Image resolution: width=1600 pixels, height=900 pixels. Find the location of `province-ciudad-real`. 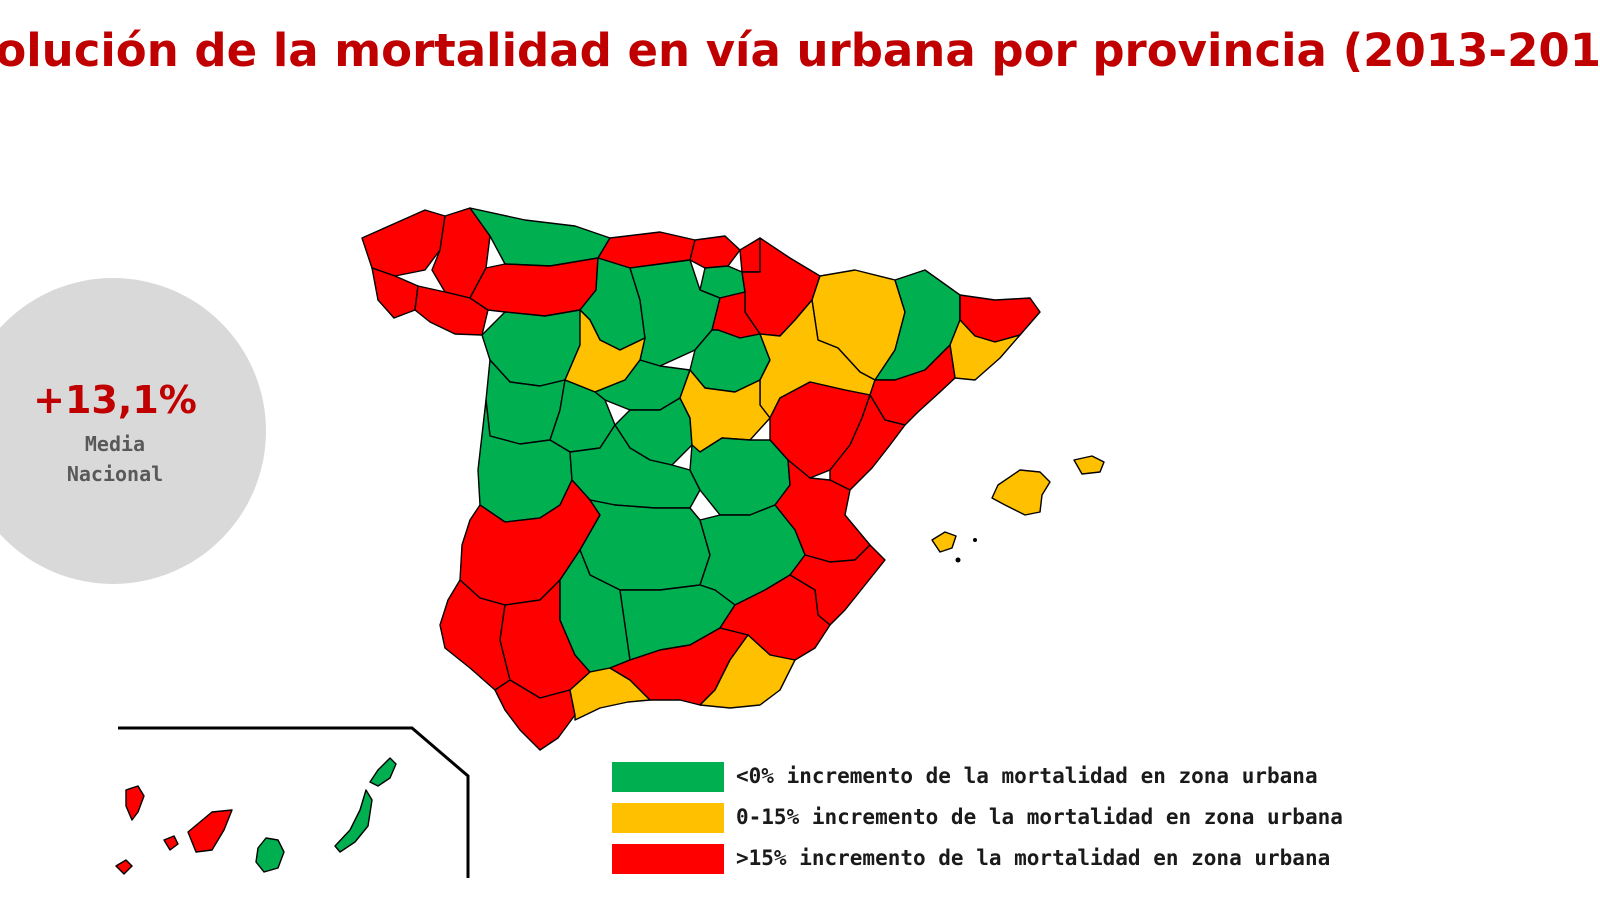

province-ciudad-real is located at coordinates (645, 545).